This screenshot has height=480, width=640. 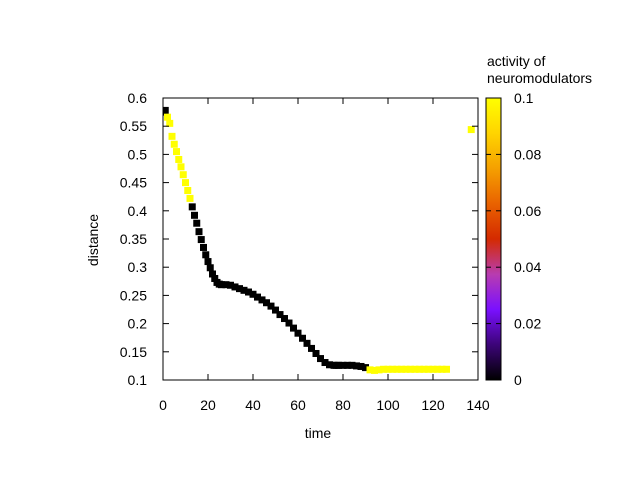 What do you see at coordinates (527, 324) in the screenshot?
I see `colorbar-tick-label: 0.02` at bounding box center [527, 324].